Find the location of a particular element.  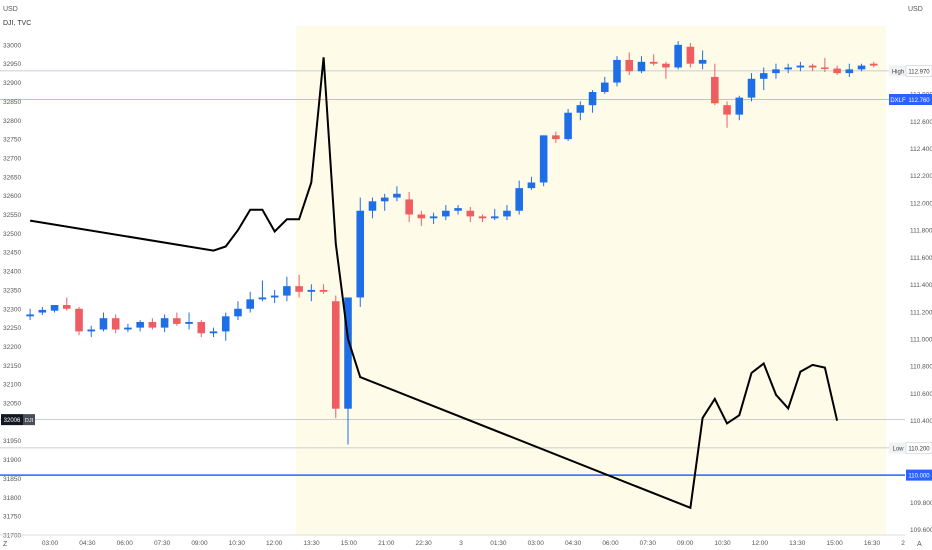

left-tick-label: 32350 is located at coordinates (12, 290).